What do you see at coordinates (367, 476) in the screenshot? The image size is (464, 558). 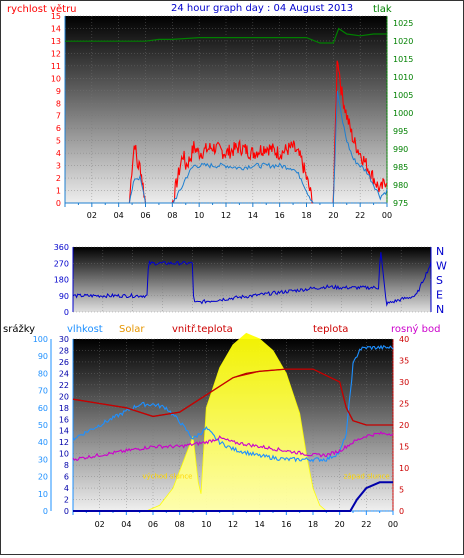 I see `sunset-annotation: západ slunce` at bounding box center [367, 476].